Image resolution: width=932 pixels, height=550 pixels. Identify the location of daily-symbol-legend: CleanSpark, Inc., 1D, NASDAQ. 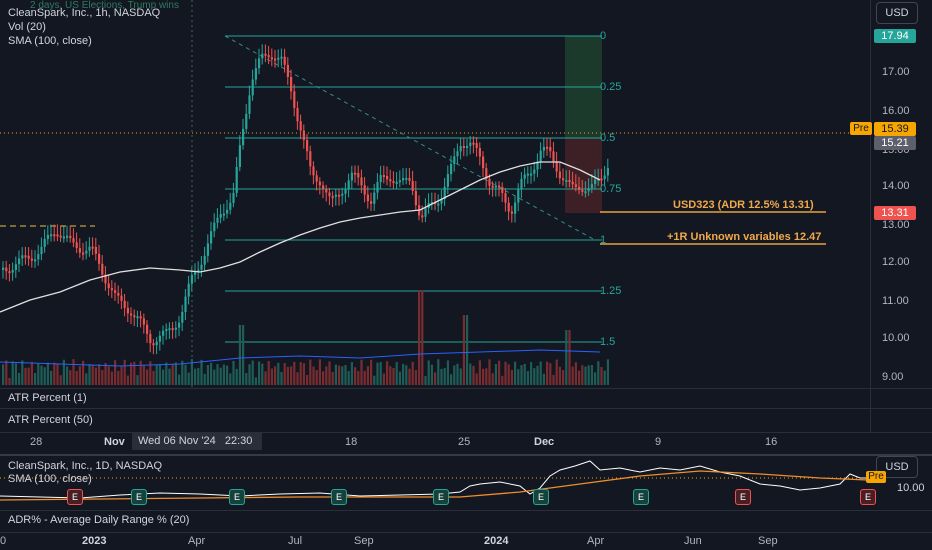
(85, 466).